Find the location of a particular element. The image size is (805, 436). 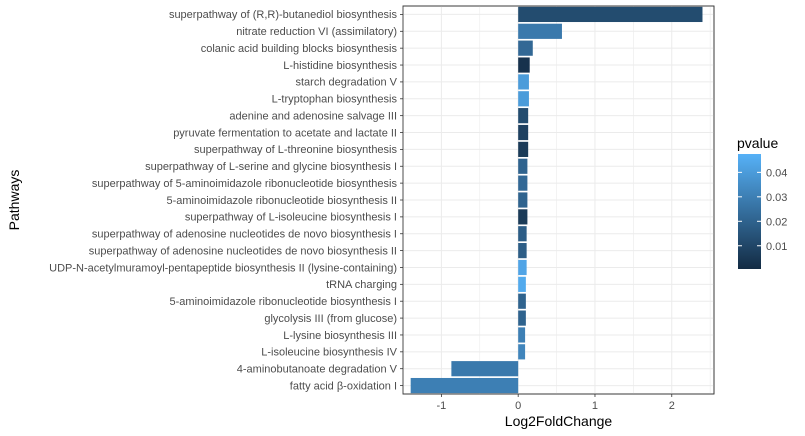

category-label: L-lysine biosynthesis III is located at coordinates (340, 336).